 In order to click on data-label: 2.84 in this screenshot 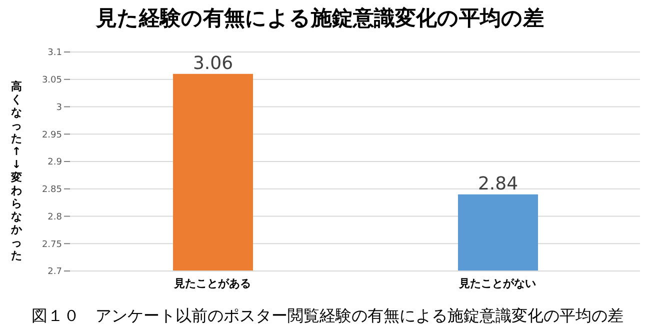, I will do `click(498, 183)`.